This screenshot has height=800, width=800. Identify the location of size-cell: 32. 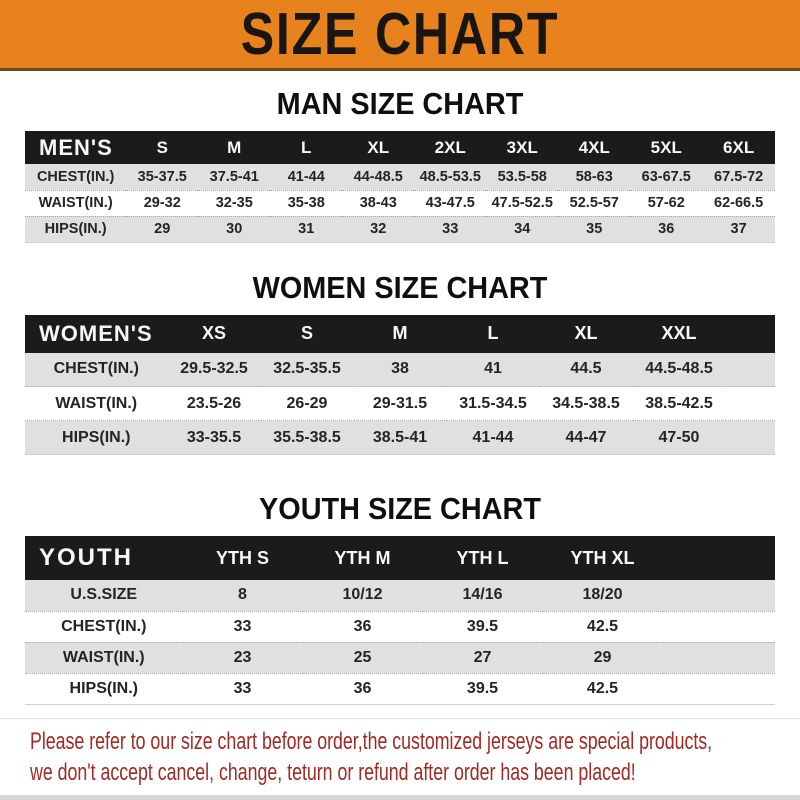
(378, 229).